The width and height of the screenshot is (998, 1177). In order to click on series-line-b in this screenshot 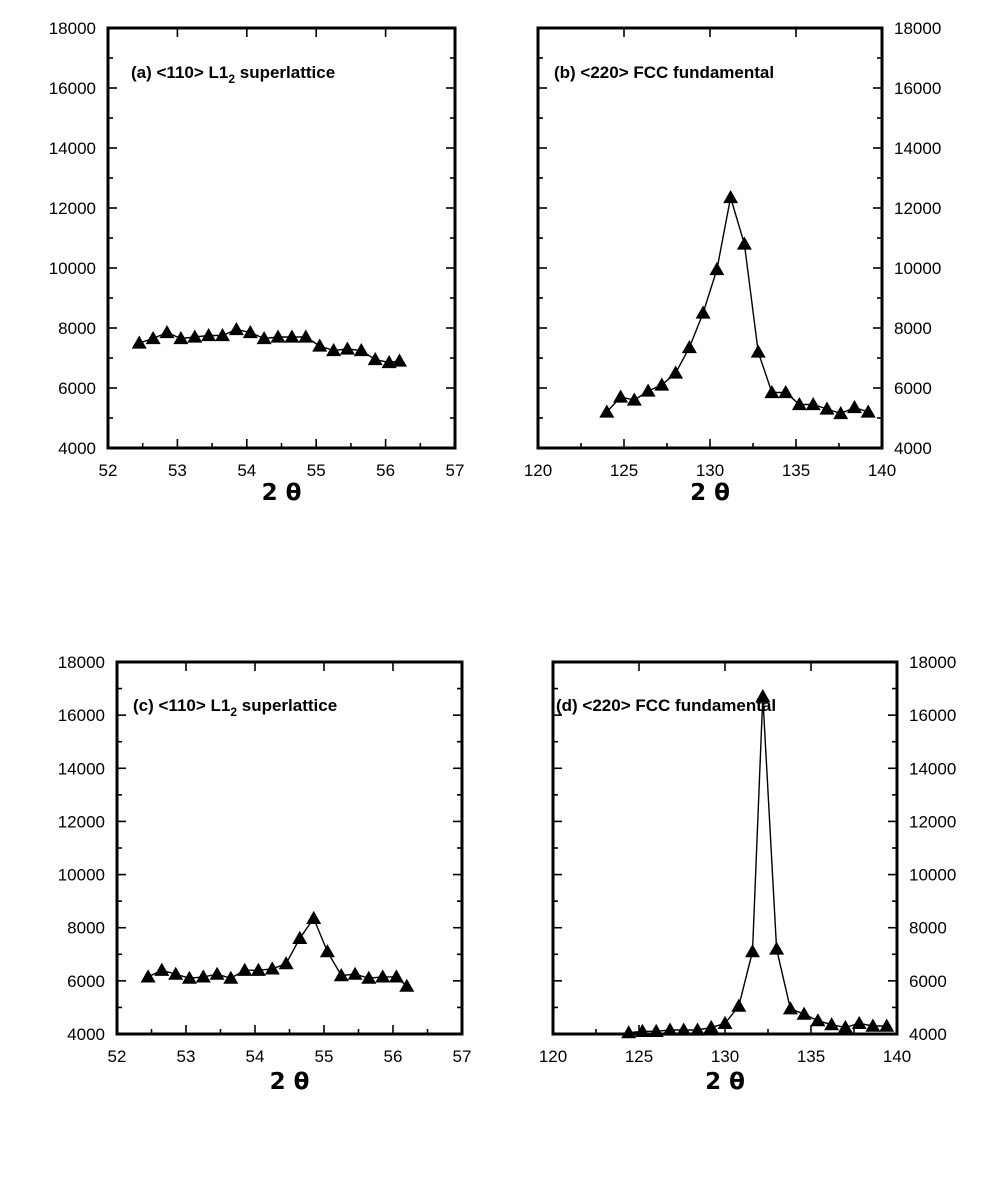, I will do `click(737, 306)`.